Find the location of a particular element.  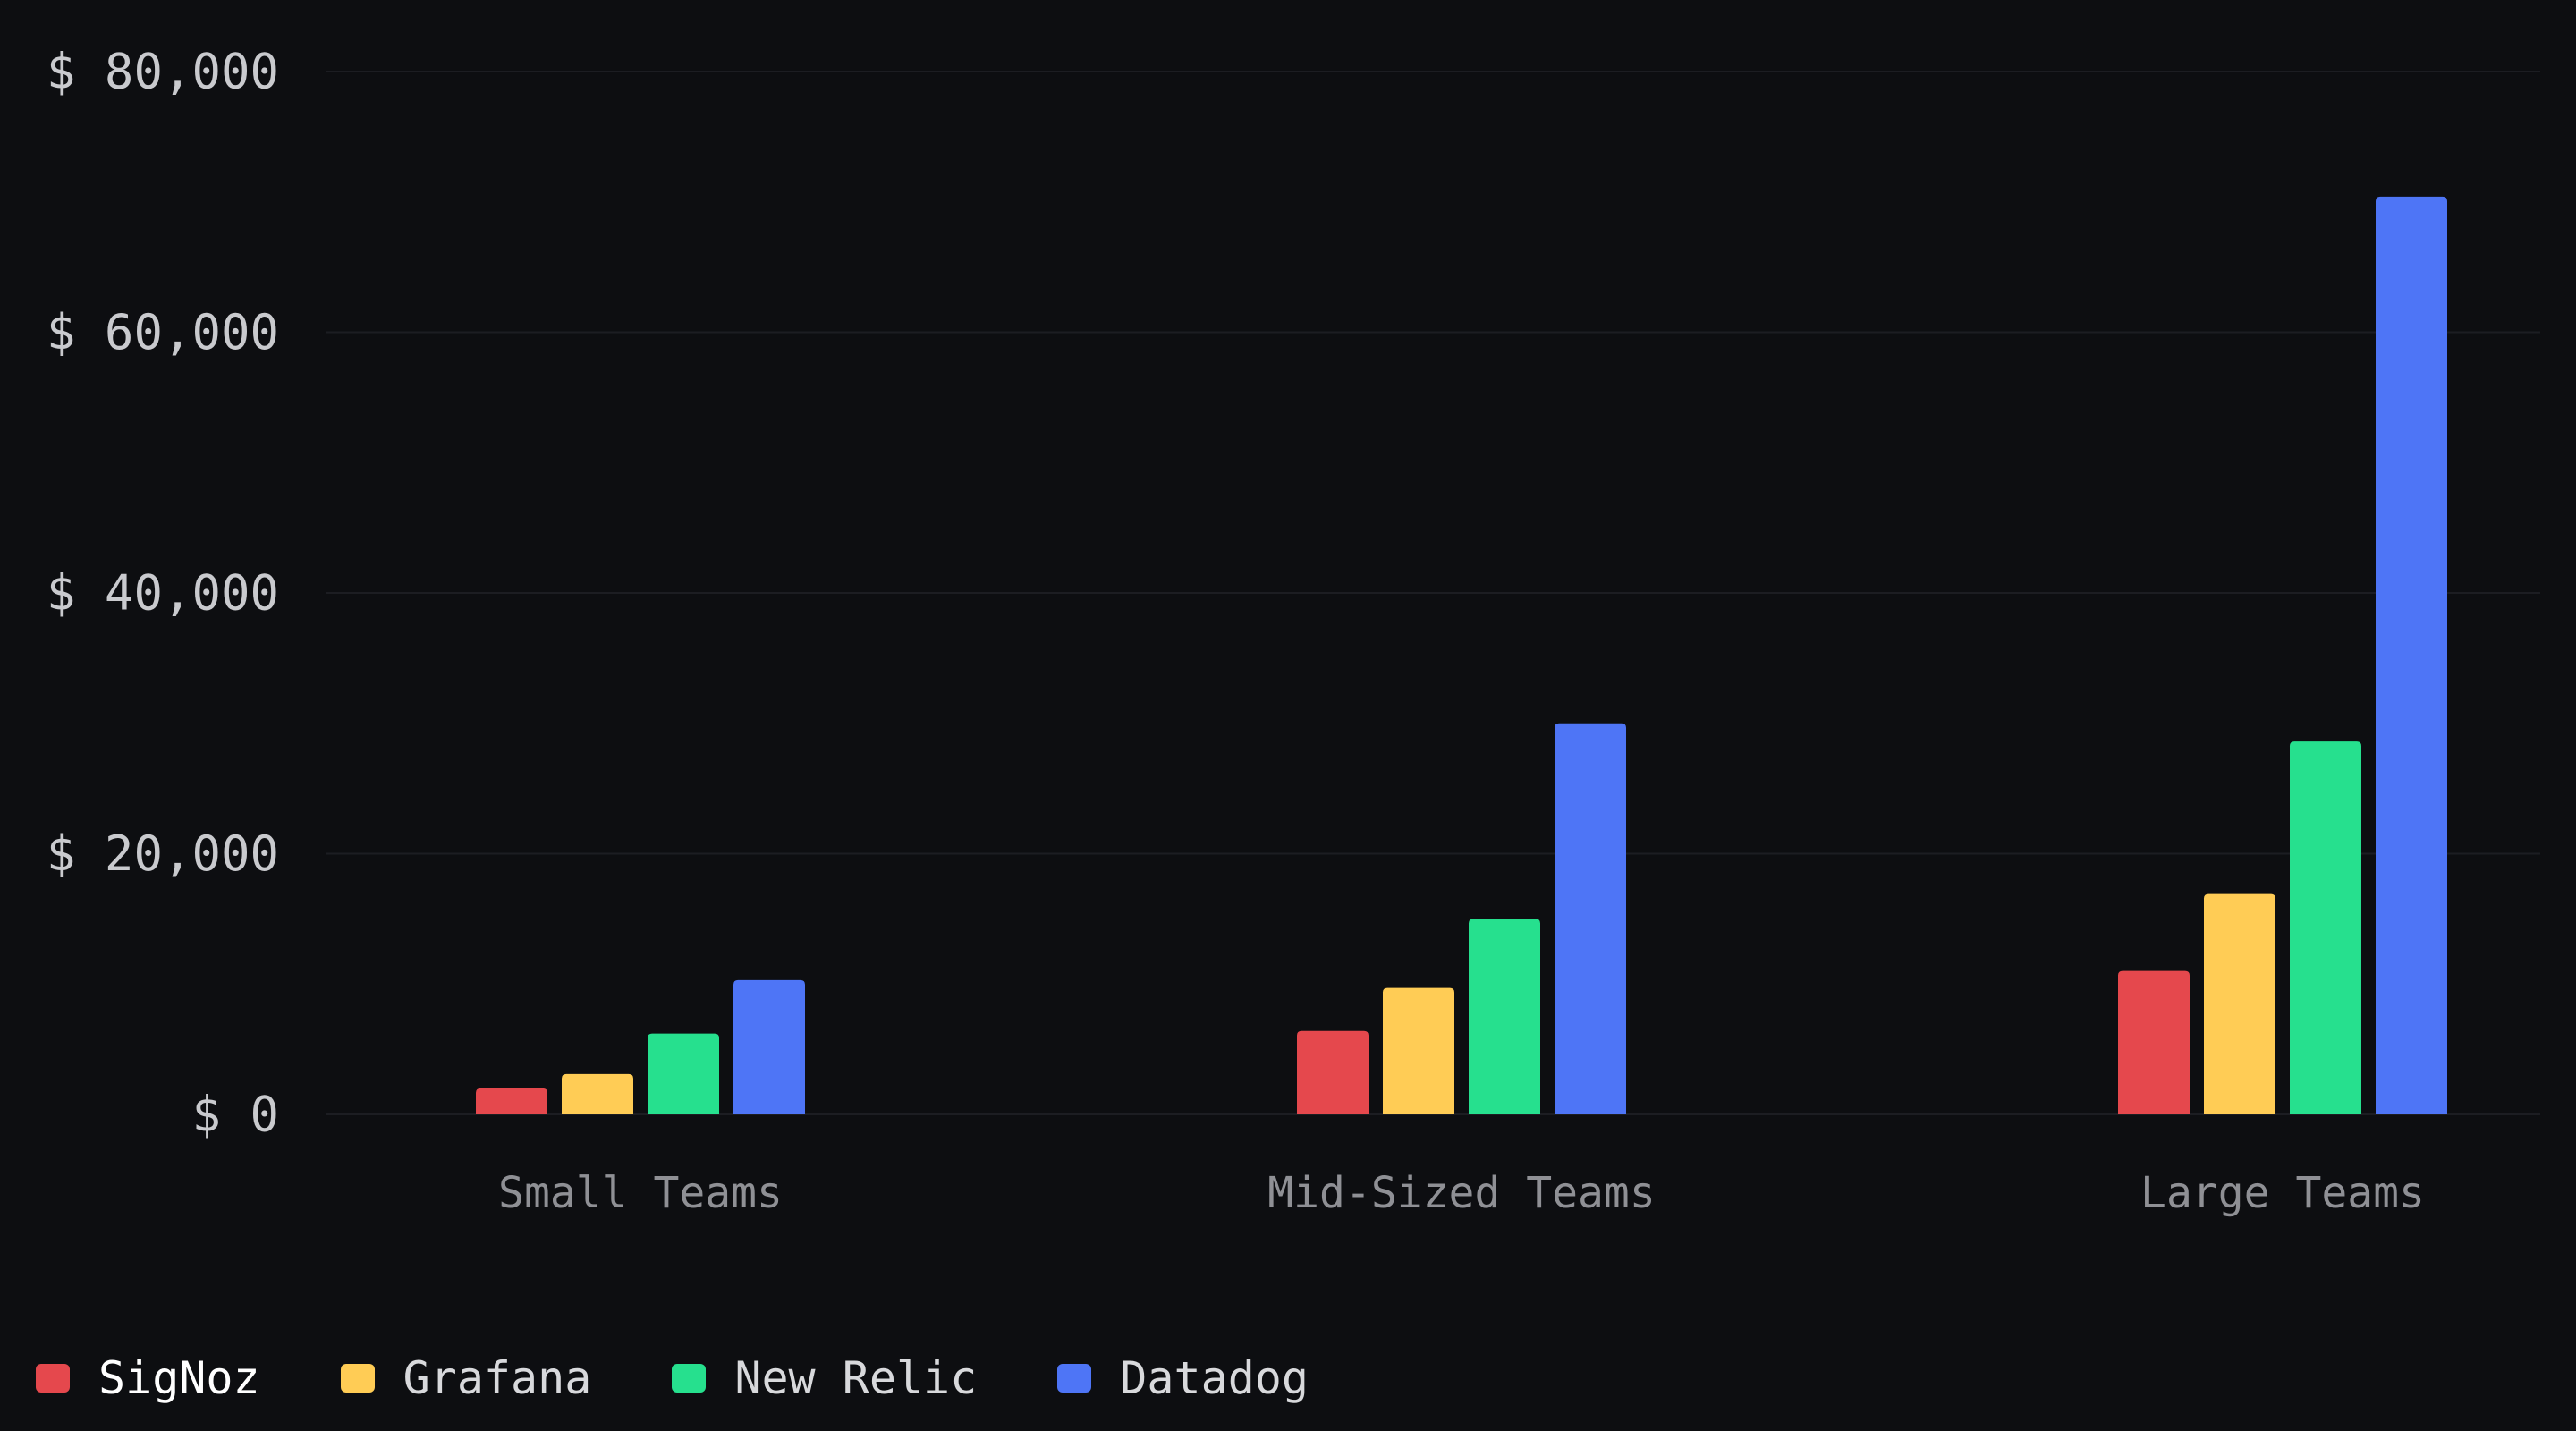

legend-item-datadog: Datadog is located at coordinates (1183, 1378).